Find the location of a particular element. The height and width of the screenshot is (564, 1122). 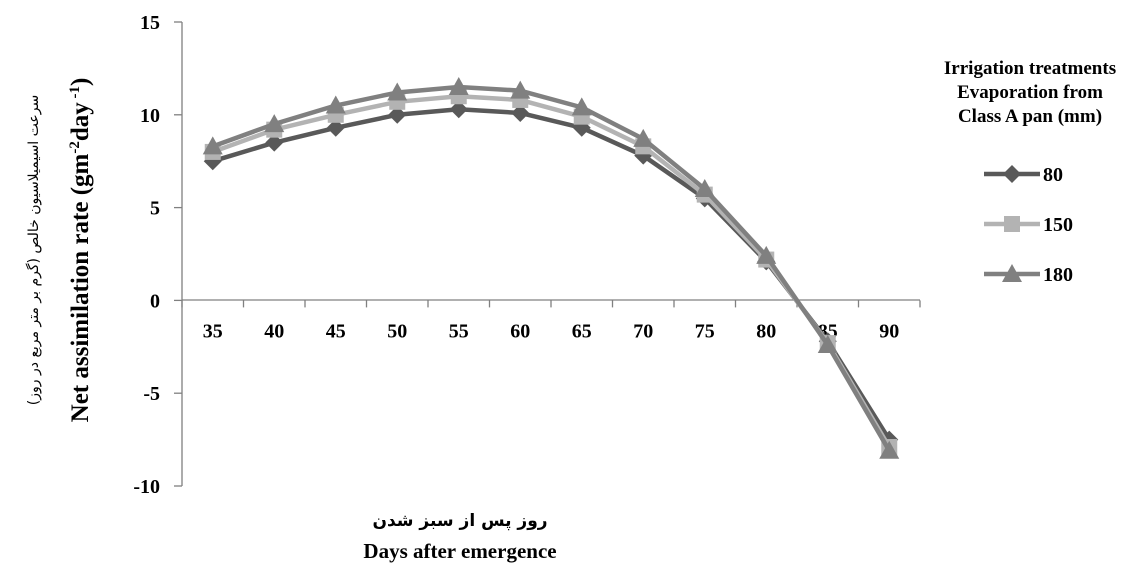

y-tick-label: 15 is located at coordinates (150, 23).